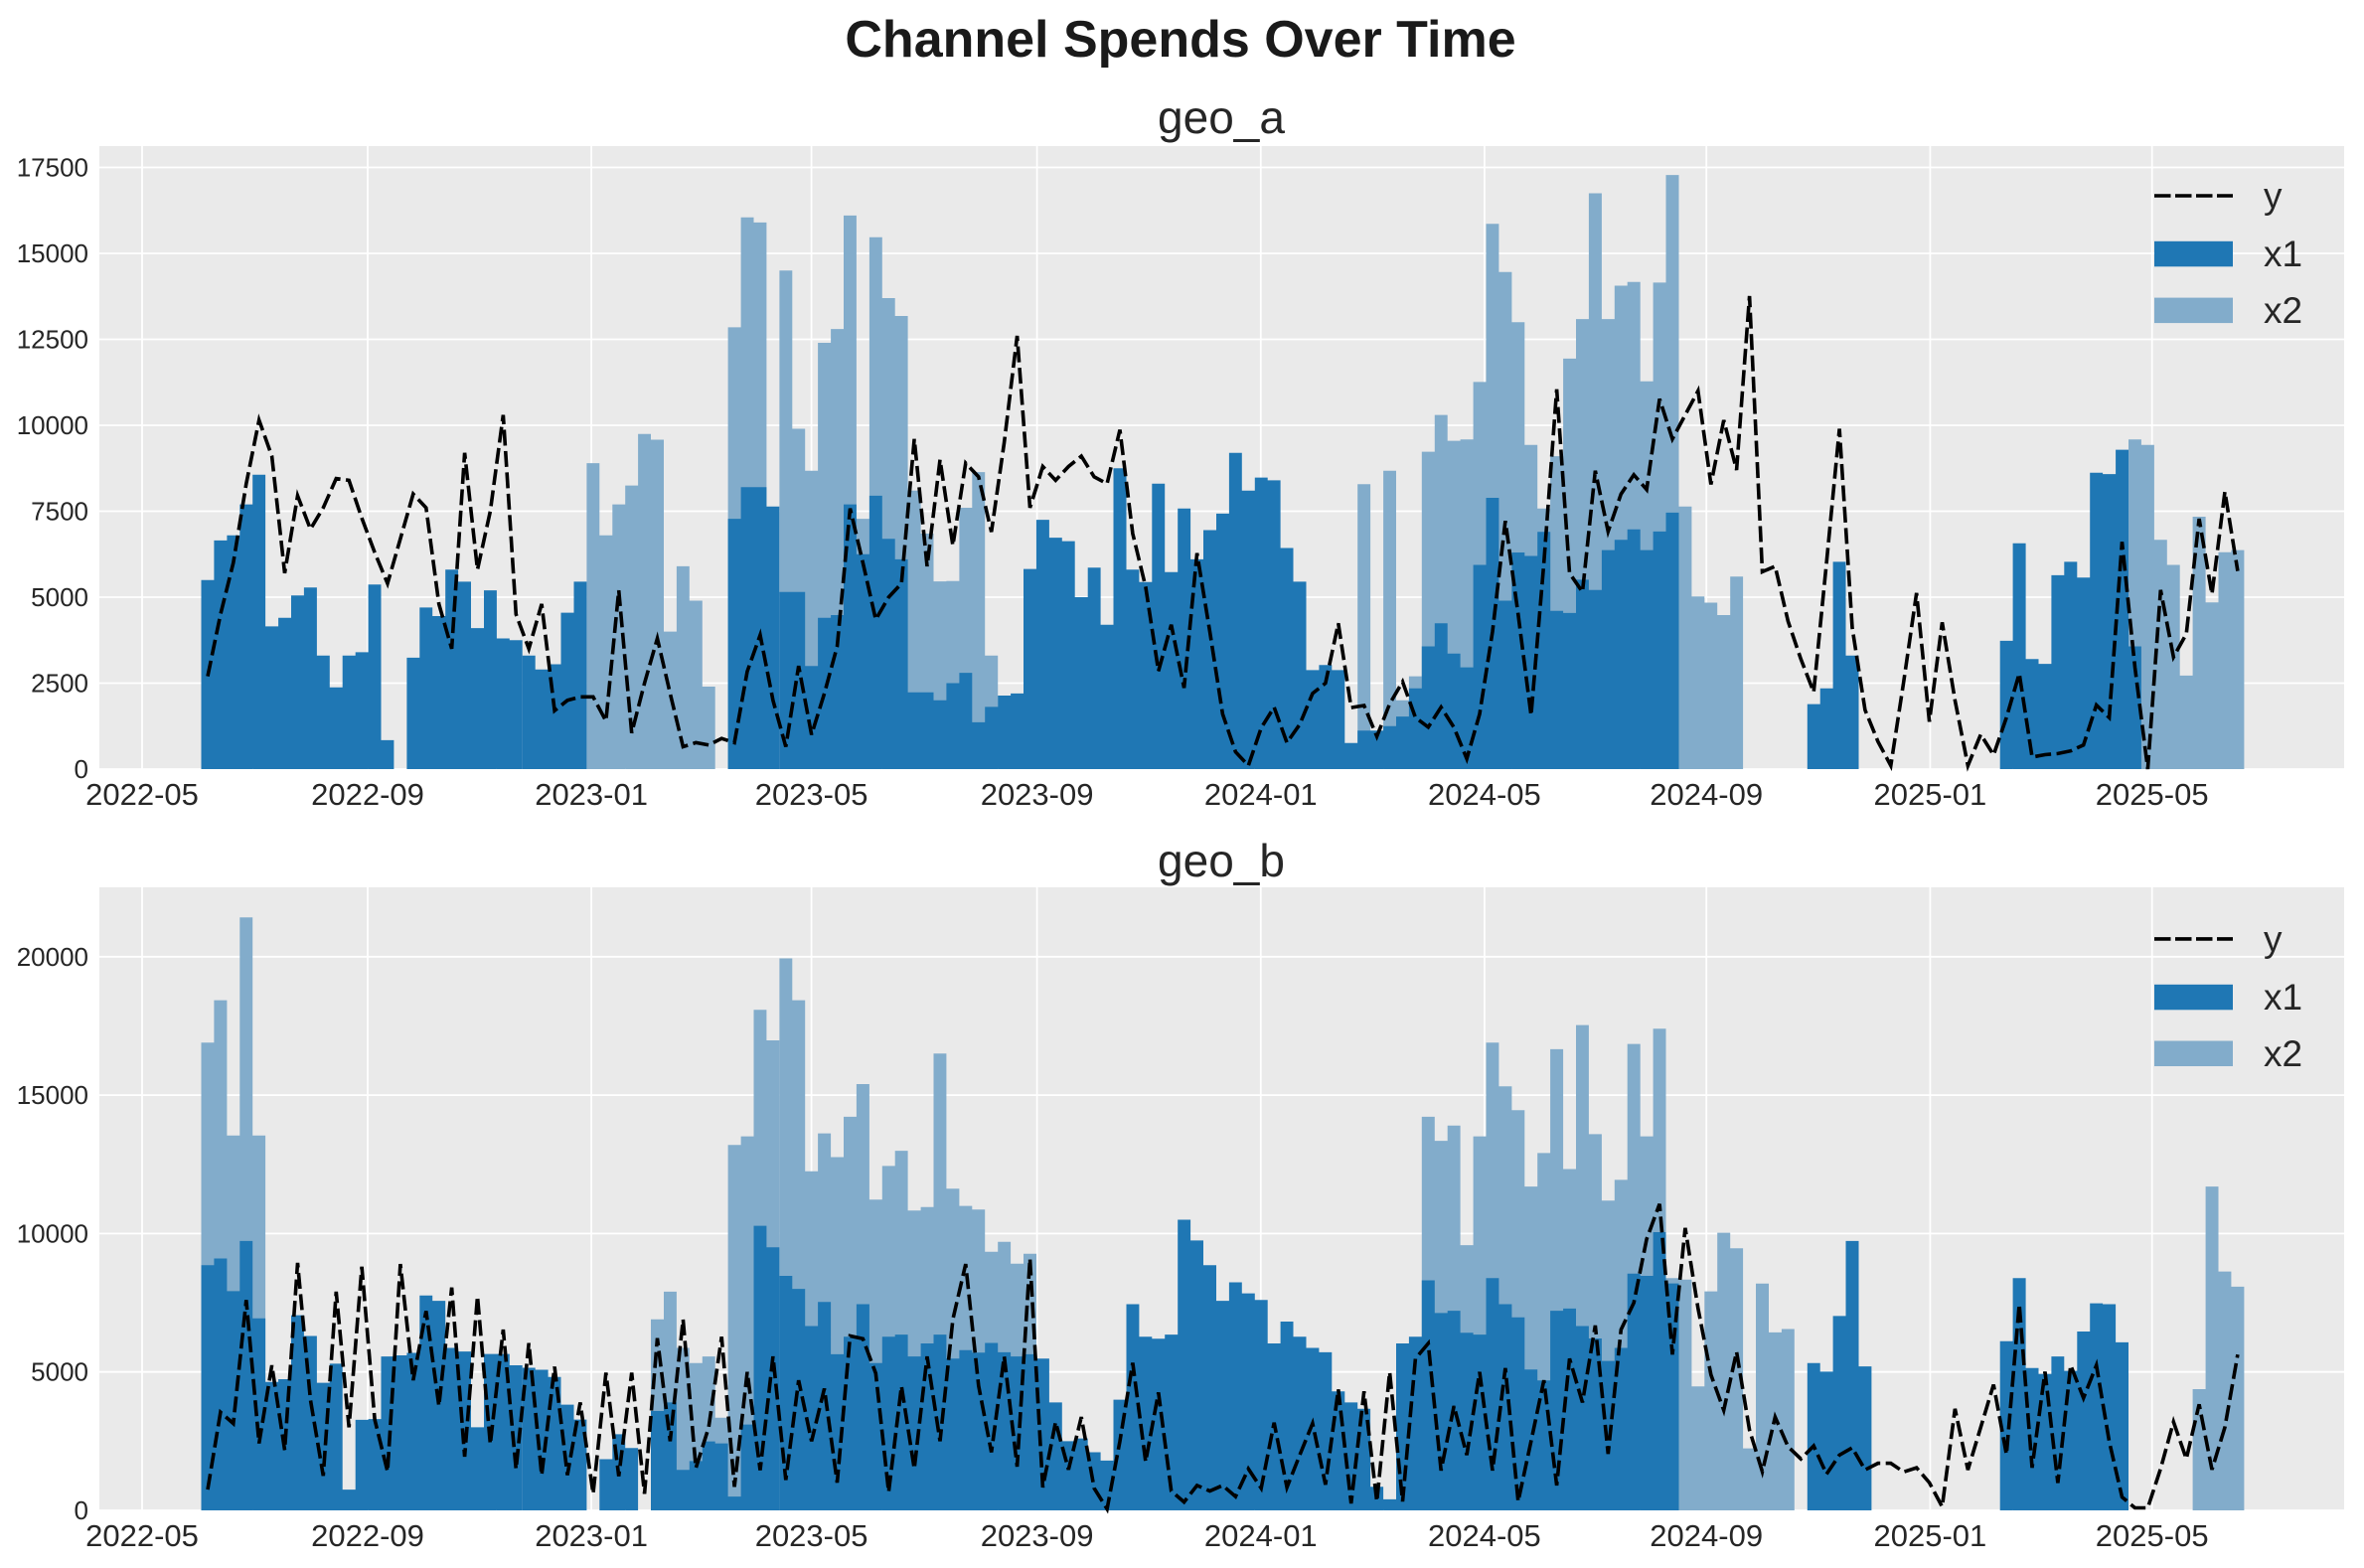 The height and width of the screenshot is (1568, 2364). What do you see at coordinates (52, 957) in the screenshot?
I see `svg-text: 20000` at bounding box center [52, 957].